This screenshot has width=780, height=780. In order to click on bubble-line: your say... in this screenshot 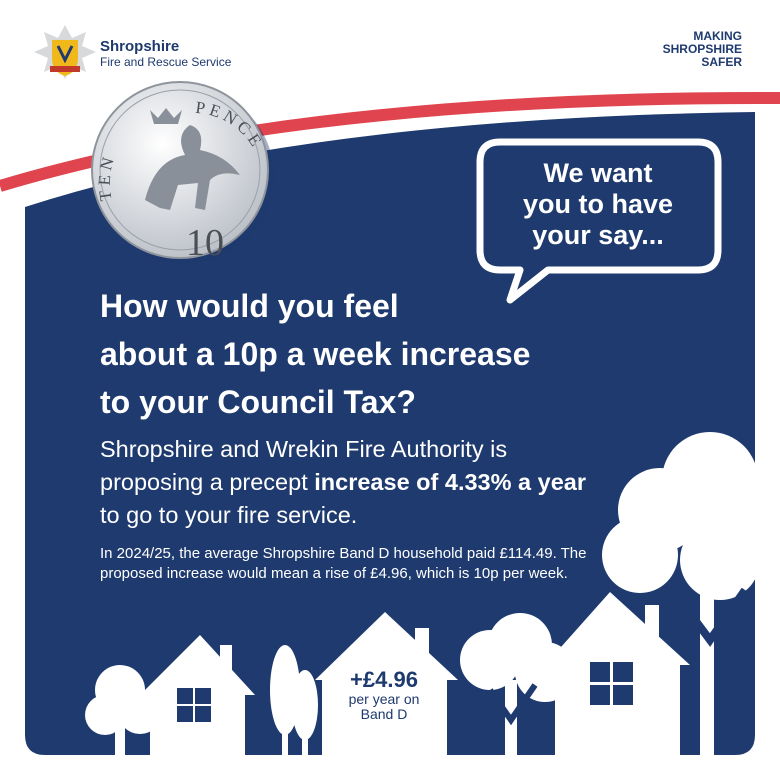, I will do `click(598, 235)`.